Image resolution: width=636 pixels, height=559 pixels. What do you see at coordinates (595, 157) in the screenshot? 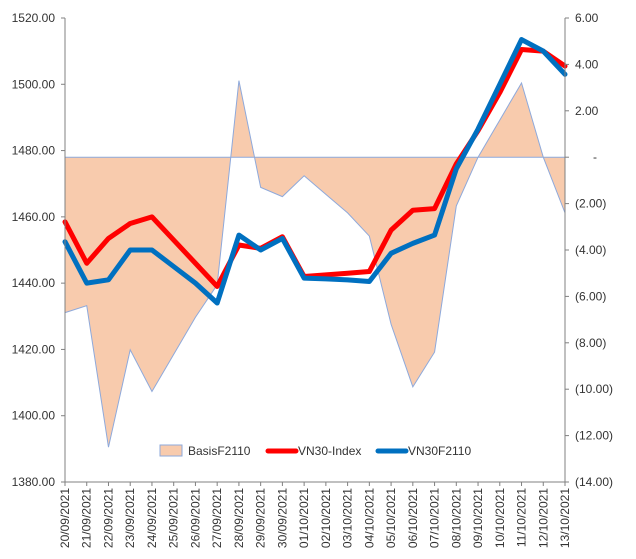
I see `right-axis-tick-label: -` at bounding box center [595, 157].